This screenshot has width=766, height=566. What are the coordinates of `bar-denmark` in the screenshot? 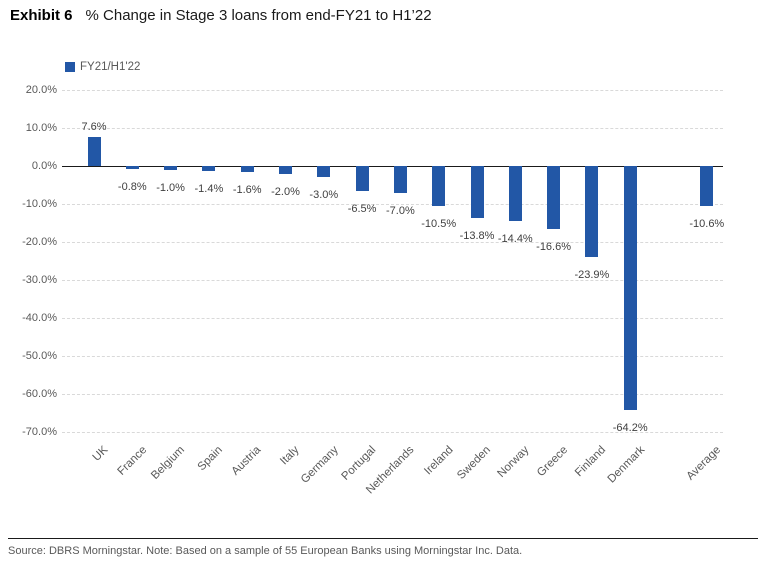 It's located at (630, 288).